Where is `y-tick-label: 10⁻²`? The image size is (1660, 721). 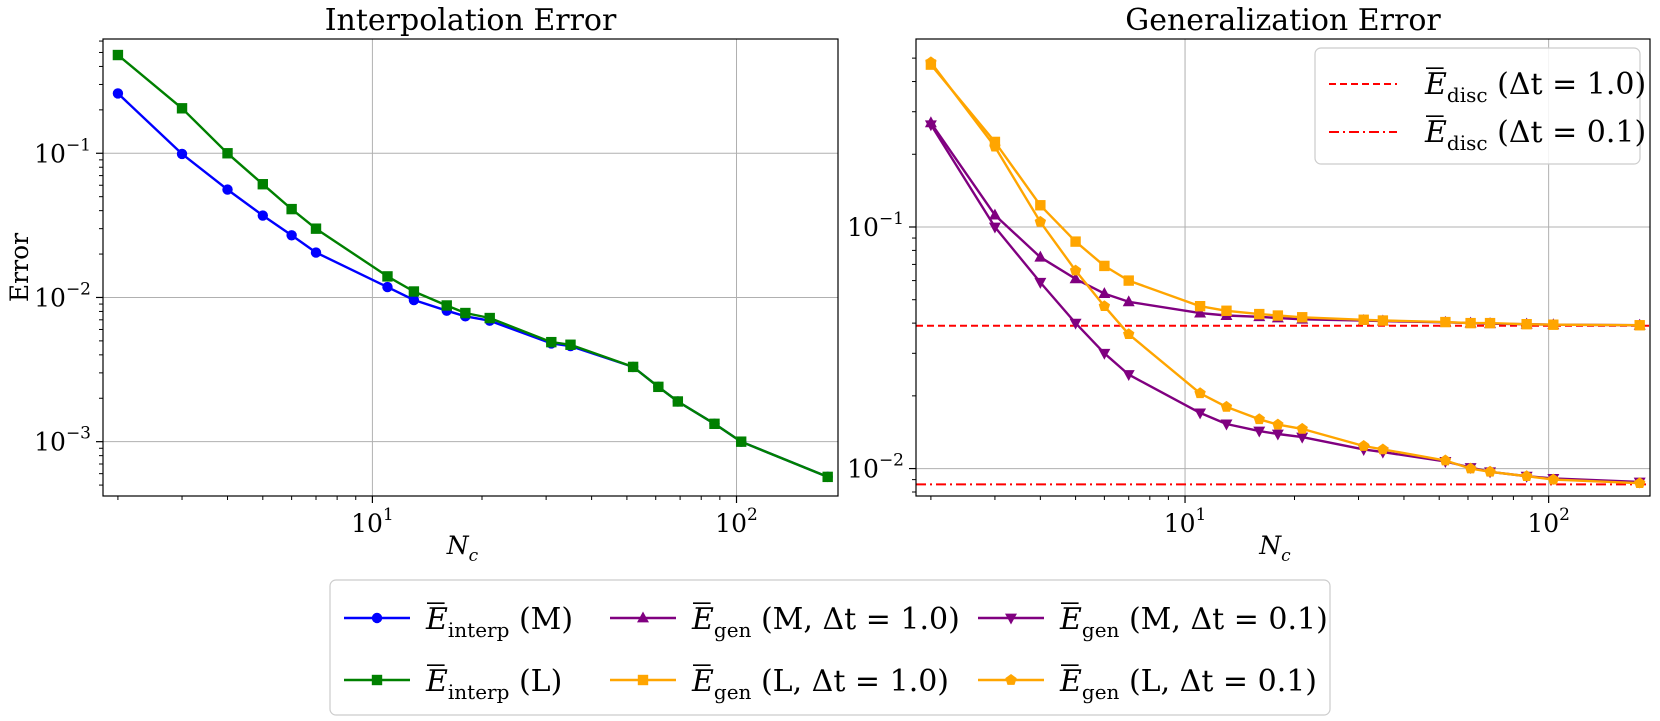
y-tick-label: 10⁻² is located at coordinates (62, 295).